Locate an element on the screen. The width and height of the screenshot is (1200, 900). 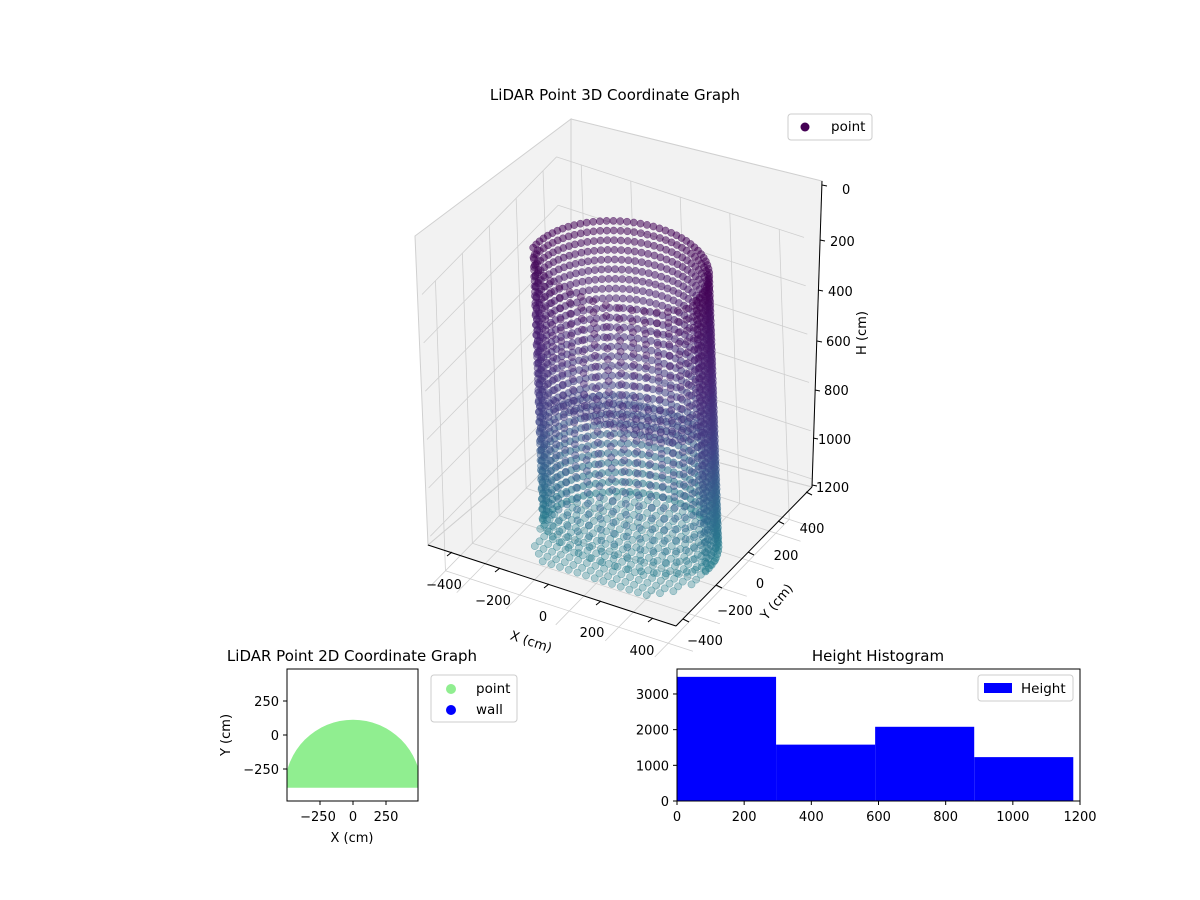
z-tick-label: 1000 is located at coordinates (834, 440).